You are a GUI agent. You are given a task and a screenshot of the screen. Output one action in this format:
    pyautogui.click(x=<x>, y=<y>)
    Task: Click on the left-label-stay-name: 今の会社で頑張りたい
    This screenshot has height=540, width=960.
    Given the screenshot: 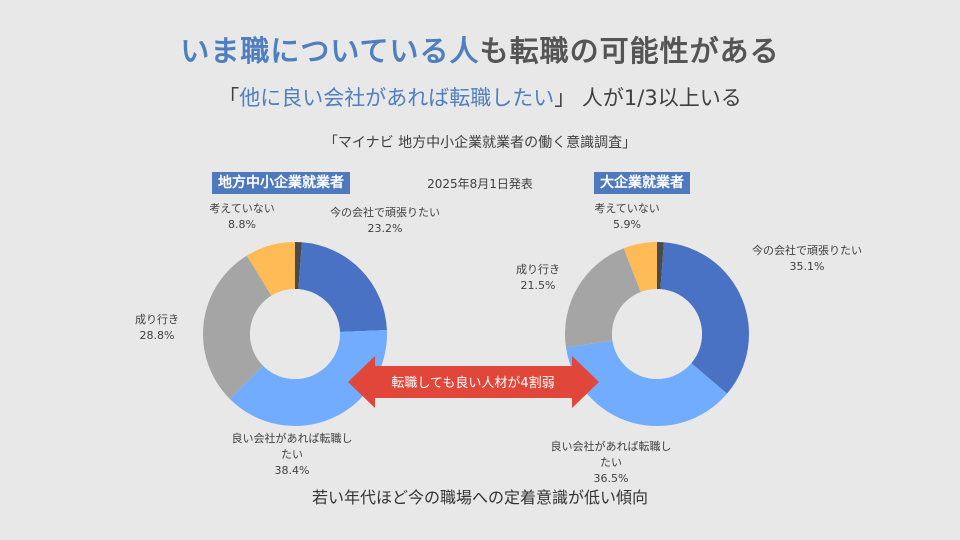 What is the action you would take?
    pyautogui.click(x=385, y=212)
    